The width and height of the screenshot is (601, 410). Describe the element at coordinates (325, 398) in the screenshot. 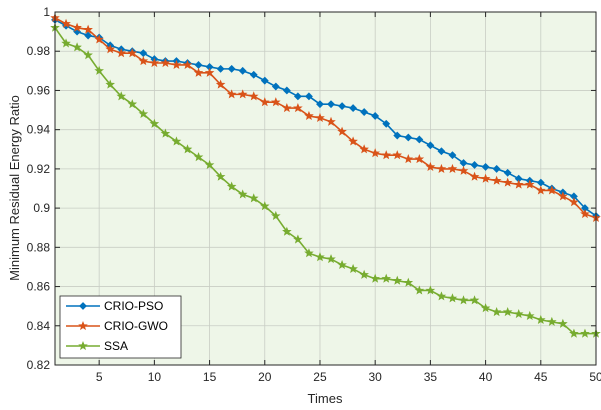

I see `x-axis-title: Times` at that location.